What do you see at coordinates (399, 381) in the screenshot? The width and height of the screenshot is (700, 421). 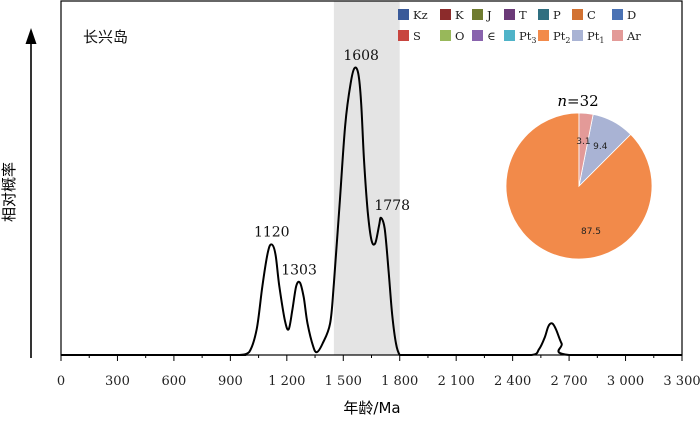 I see `x-tick-label: 1 800` at bounding box center [399, 381].